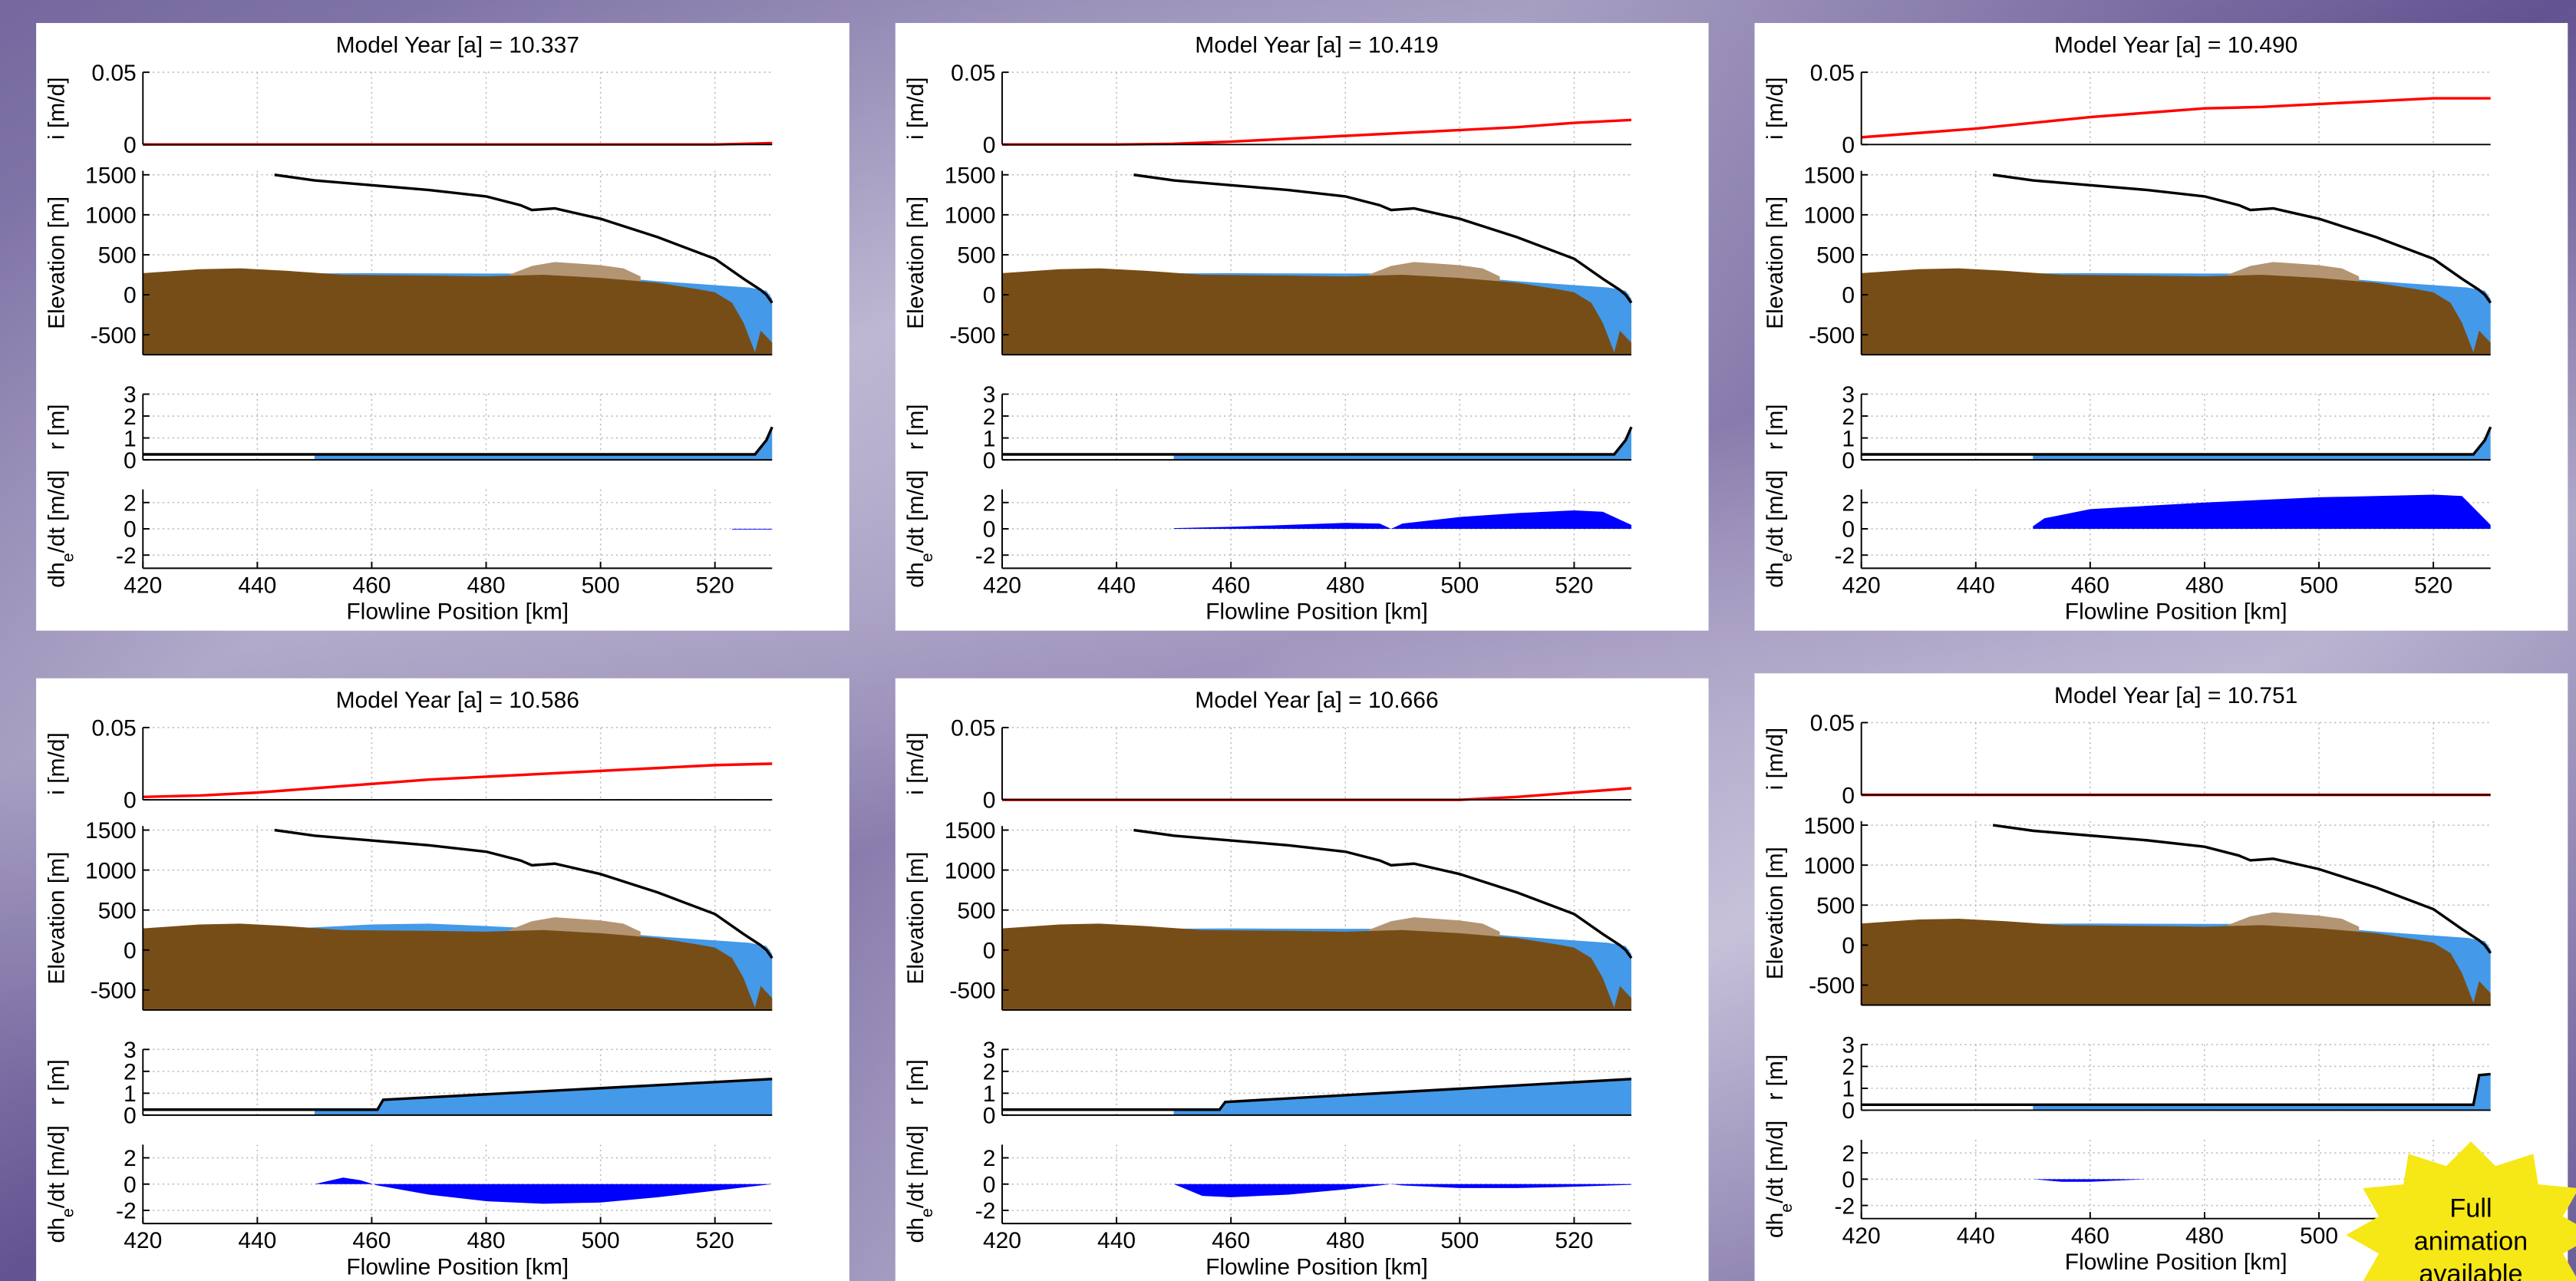 The image size is (2576, 1281). Describe the element at coordinates (2461, 1211) in the screenshot. I see `badge-star` at that location.